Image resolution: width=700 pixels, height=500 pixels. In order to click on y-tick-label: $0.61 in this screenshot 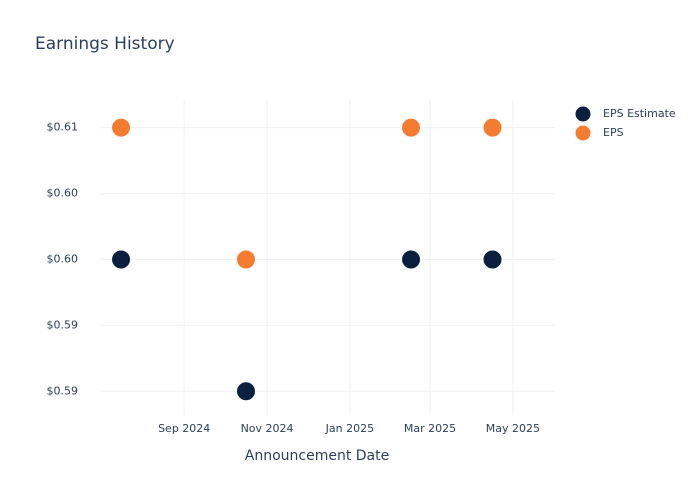, I will do `click(63, 127)`.